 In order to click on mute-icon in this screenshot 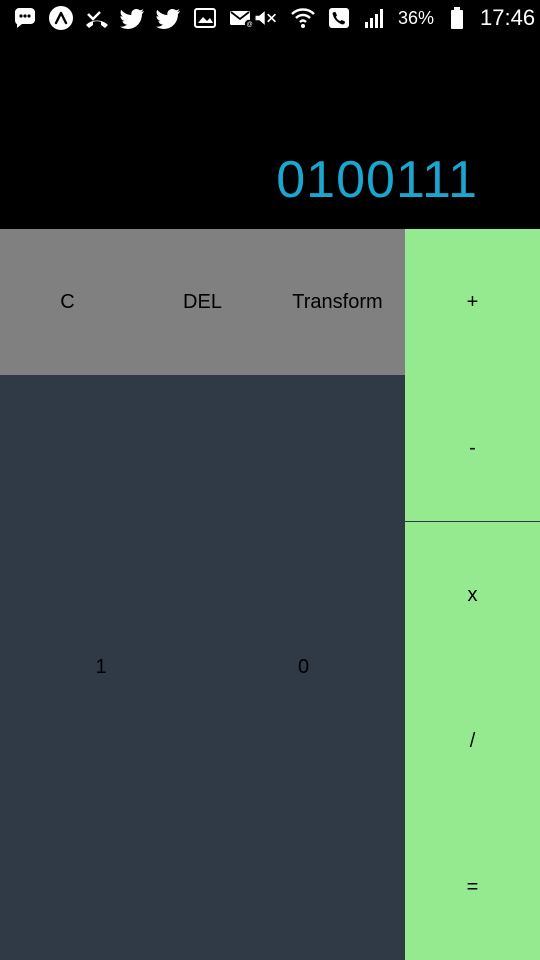, I will do `click(267, 18)`.